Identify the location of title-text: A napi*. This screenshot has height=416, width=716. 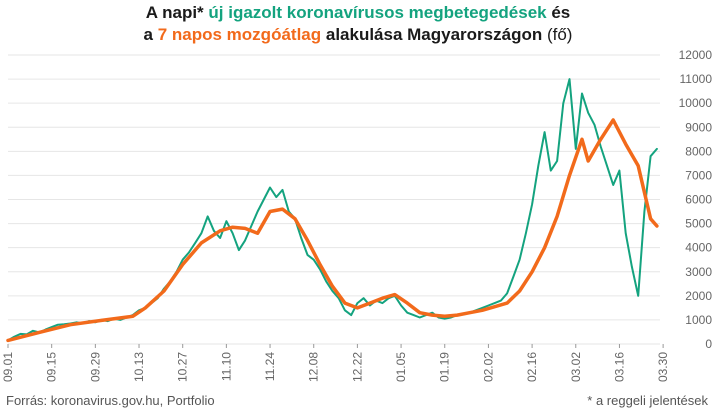
(177, 12).